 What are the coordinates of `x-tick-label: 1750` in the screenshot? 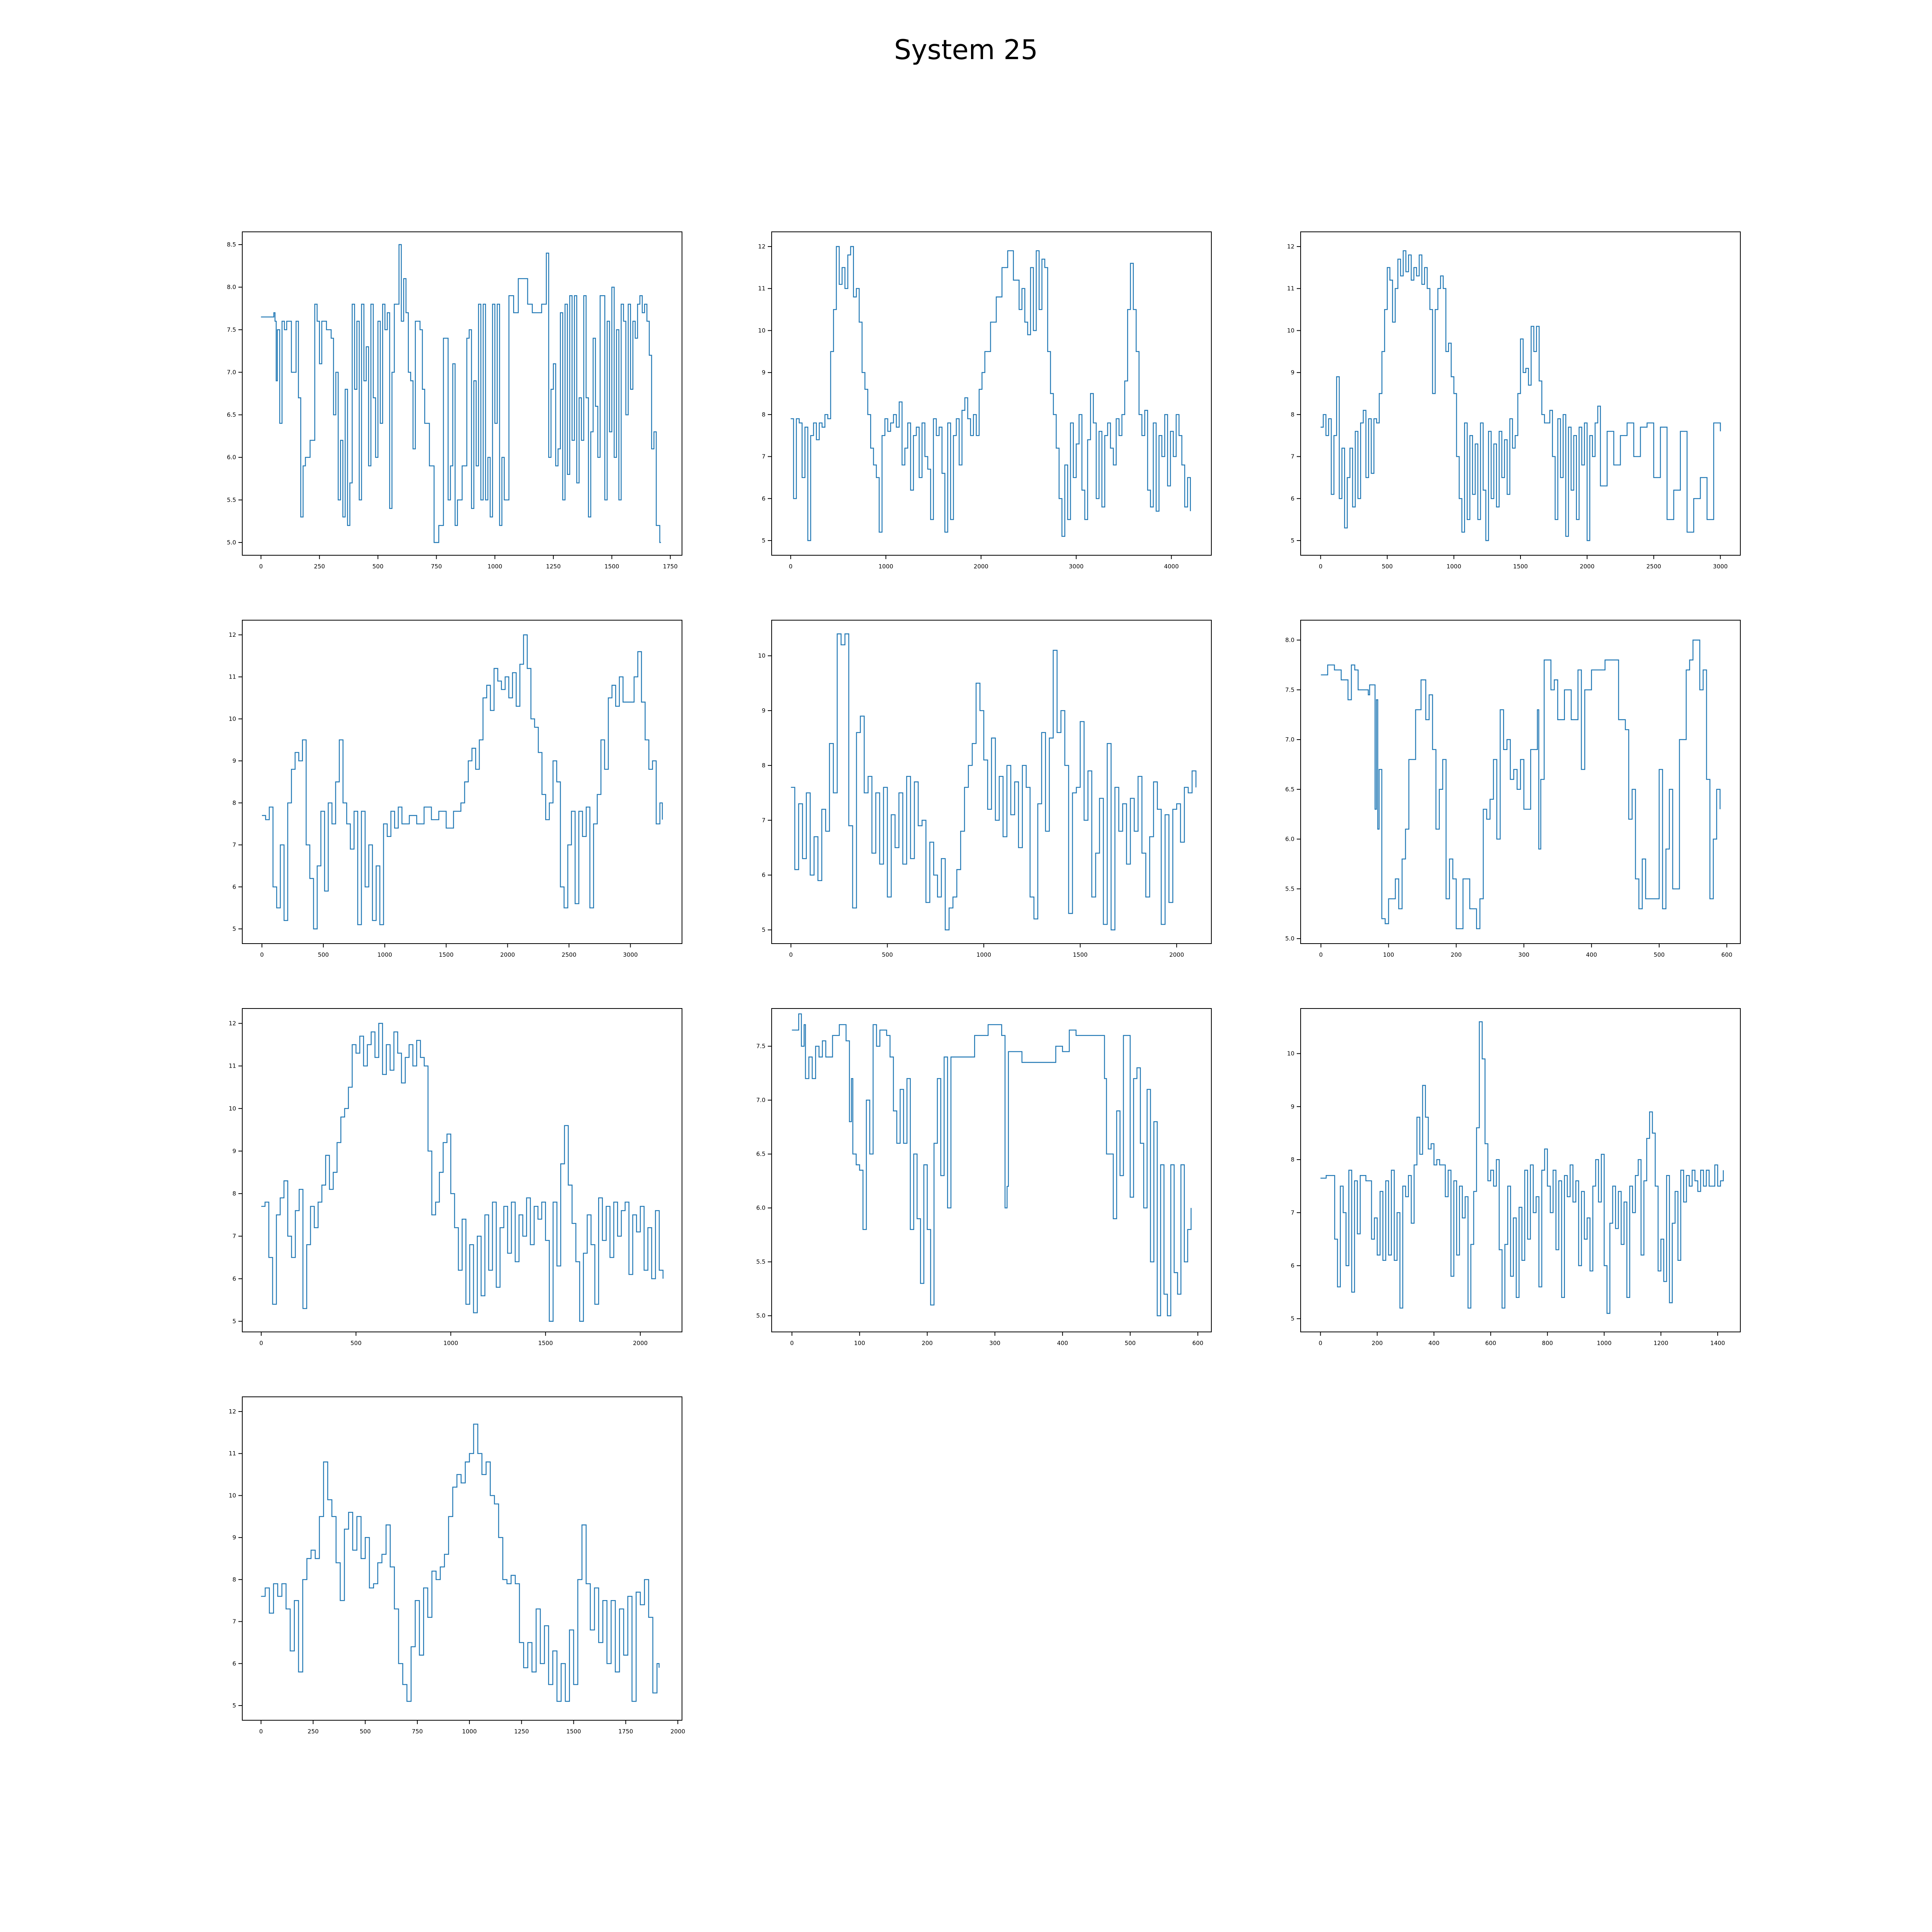 It's located at (625, 1731).